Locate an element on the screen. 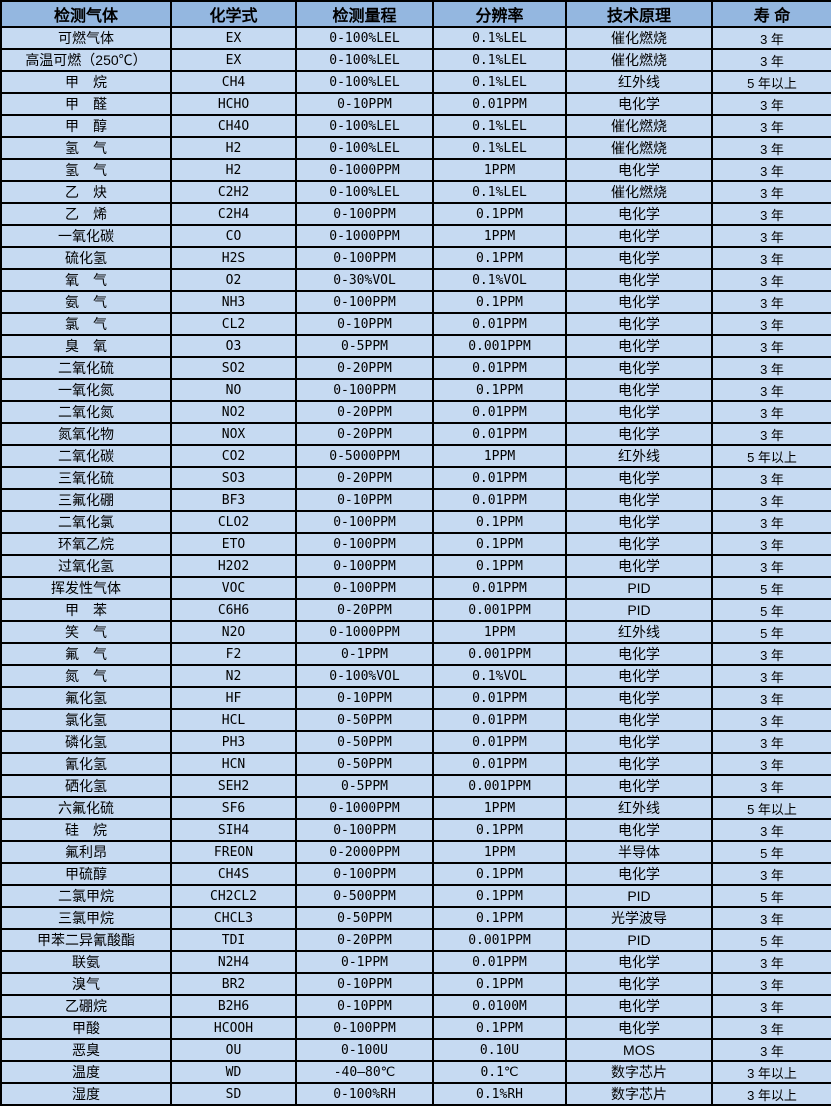 Image resolution: width=831 pixels, height=1106 pixels. table-cell: 半导体 is located at coordinates (639, 852).